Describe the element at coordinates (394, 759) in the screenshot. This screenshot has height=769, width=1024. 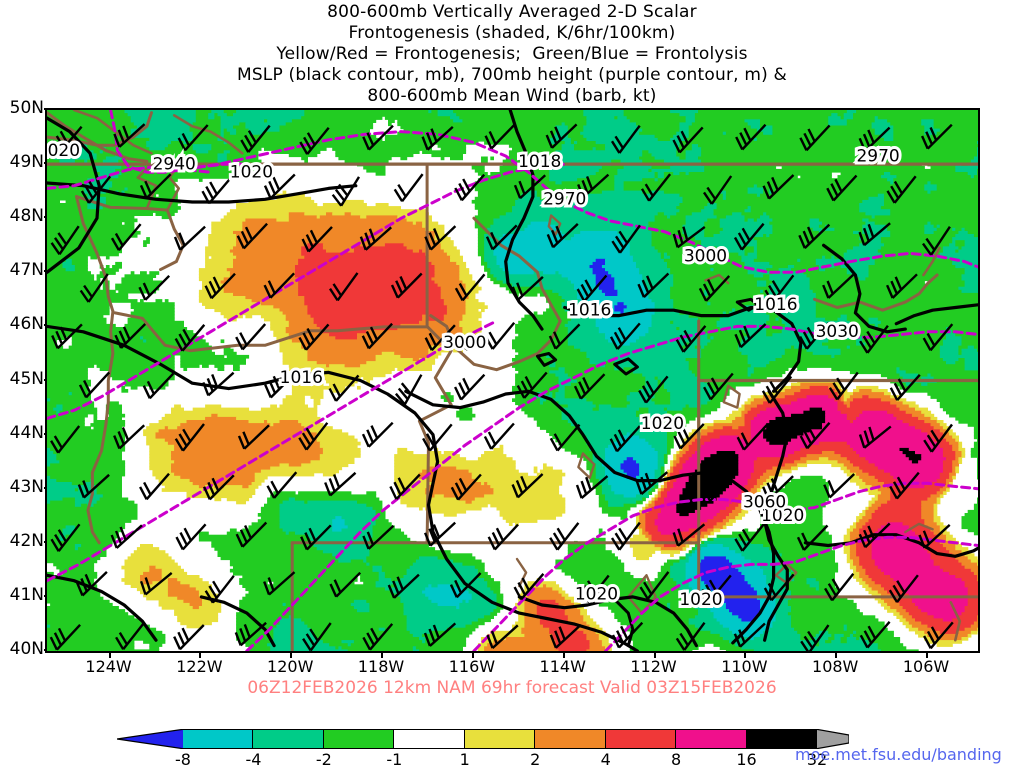
I see `colorbar-tick--1: -1` at that location.